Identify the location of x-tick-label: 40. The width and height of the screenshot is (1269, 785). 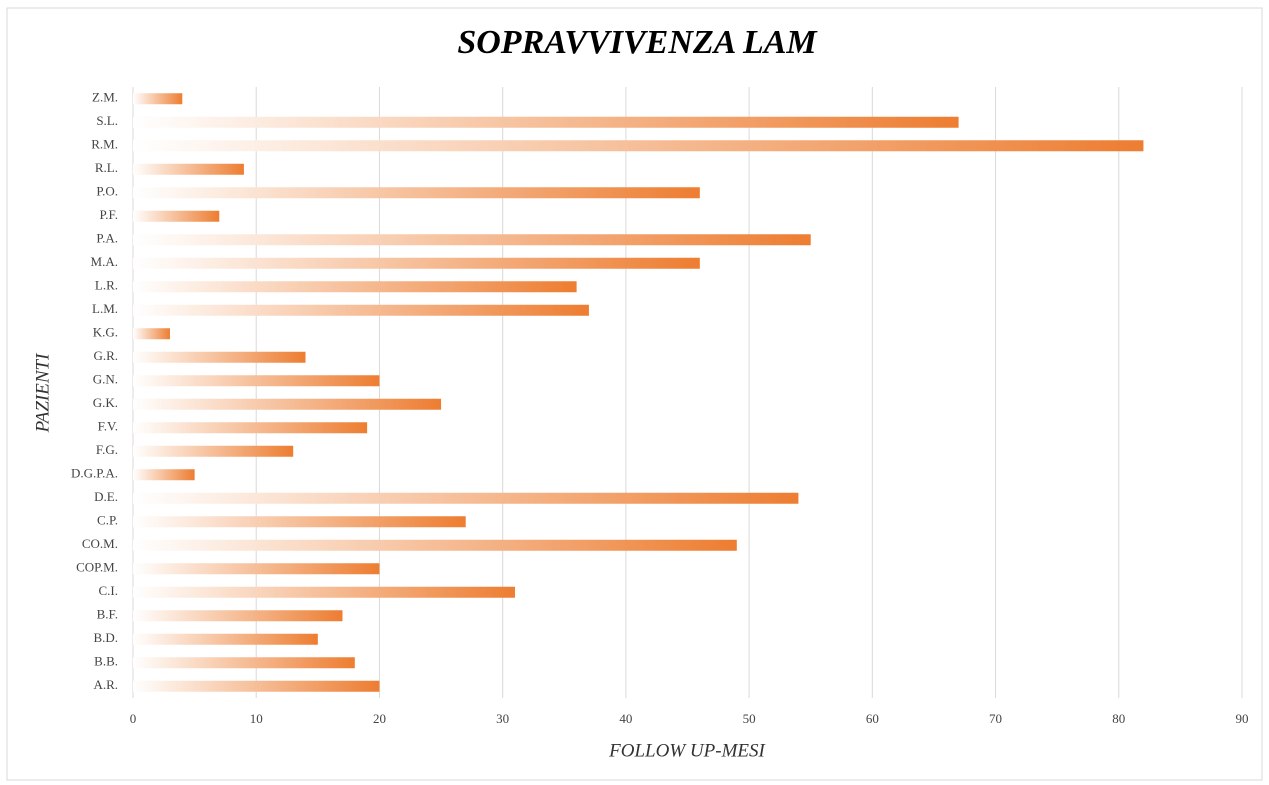
(625, 718).